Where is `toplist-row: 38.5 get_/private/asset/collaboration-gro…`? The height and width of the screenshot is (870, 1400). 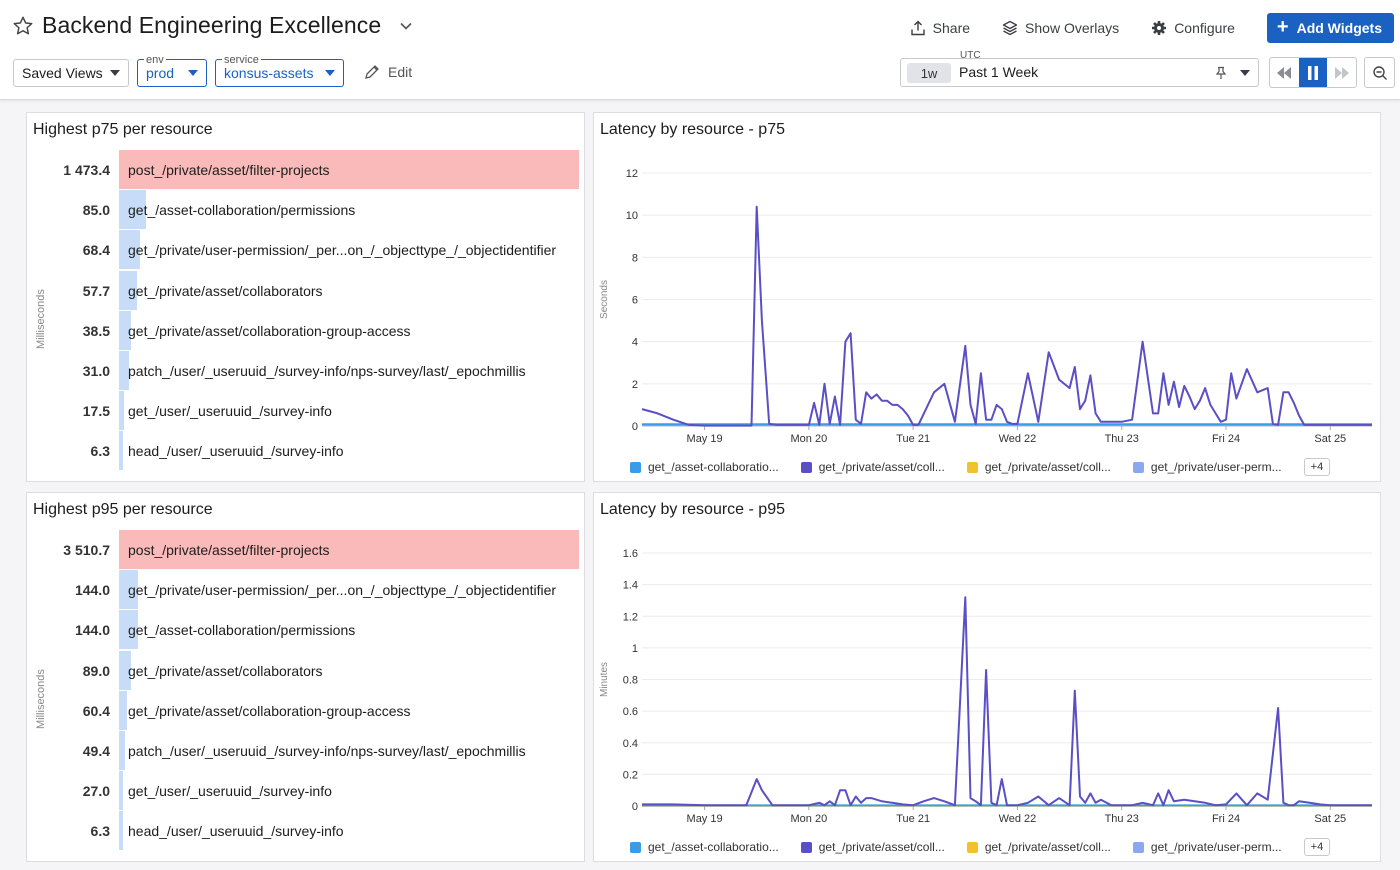 toplist-row: 38.5 get_/private/asset/collaboration-gro… is located at coordinates (305, 330).